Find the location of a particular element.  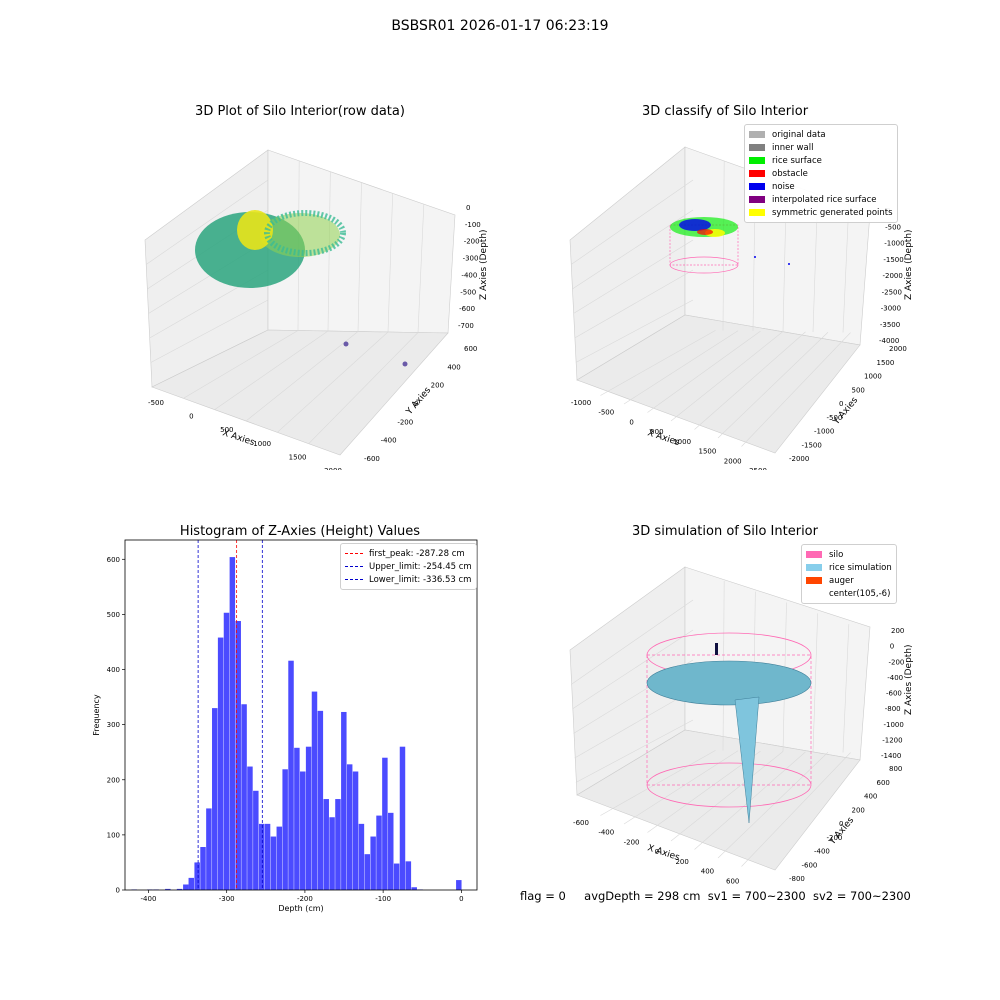

y-tick-label: 400 is located at coordinates (453, 367).